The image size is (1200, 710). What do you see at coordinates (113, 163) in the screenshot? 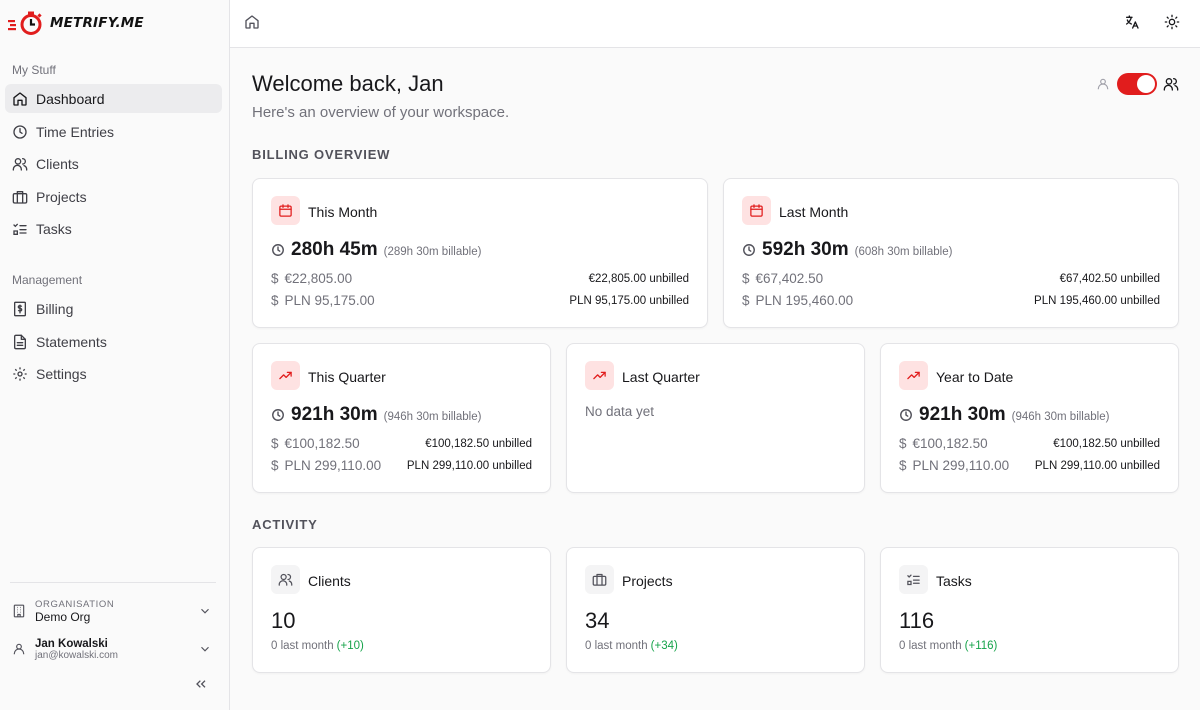
I see `sidebar-item-clients: Clients` at bounding box center [113, 163].